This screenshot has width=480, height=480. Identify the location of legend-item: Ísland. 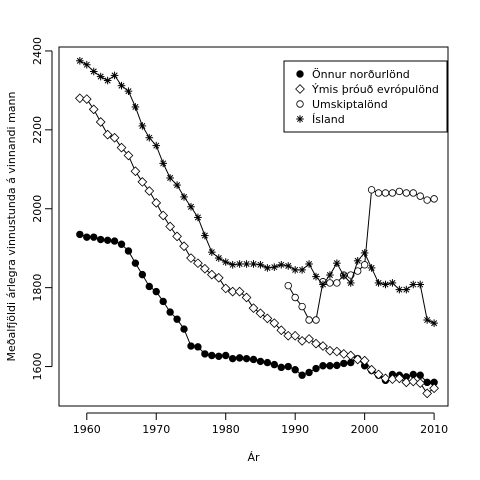
(320, 119).